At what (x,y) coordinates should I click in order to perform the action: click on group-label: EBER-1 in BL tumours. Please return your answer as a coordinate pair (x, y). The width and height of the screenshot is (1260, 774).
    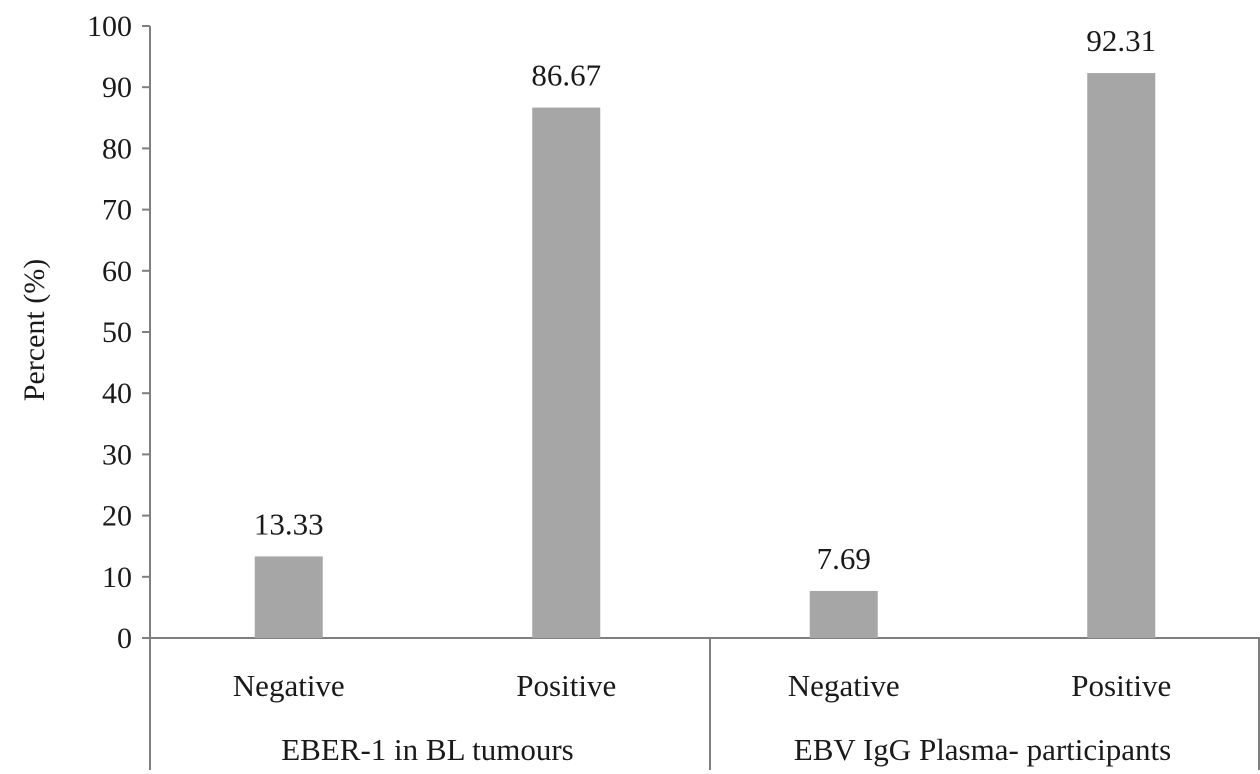
    Looking at the image, I should click on (427, 749).